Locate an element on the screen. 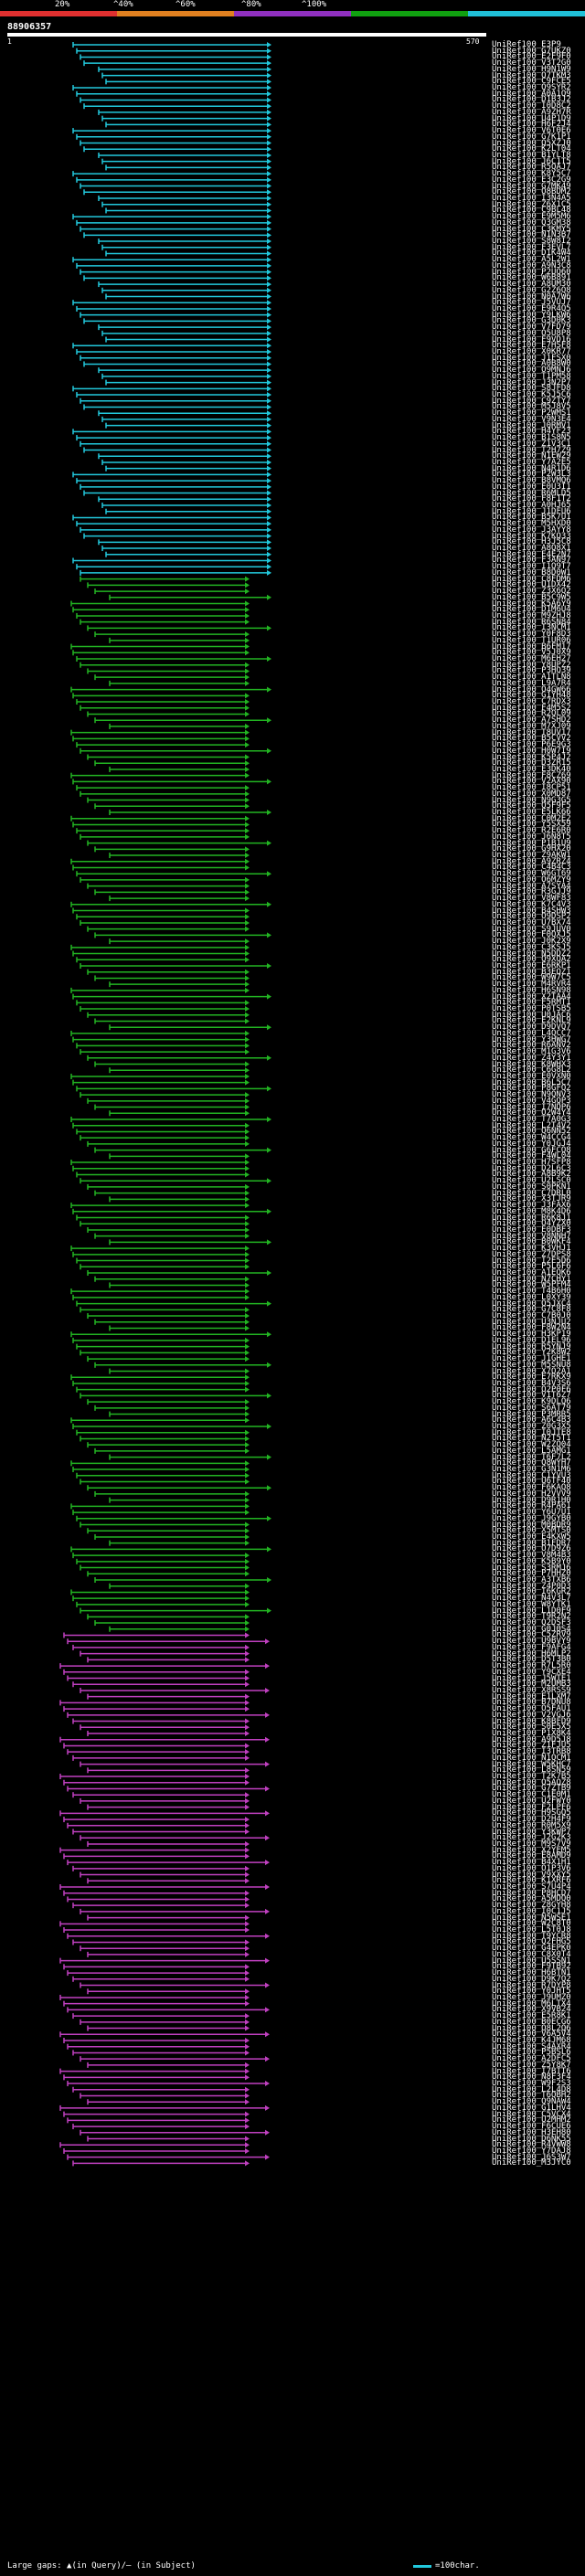 This screenshot has width=585, height=2576. hit-label: UniRef100_P7HHZ0 is located at coordinates (532, 1574).